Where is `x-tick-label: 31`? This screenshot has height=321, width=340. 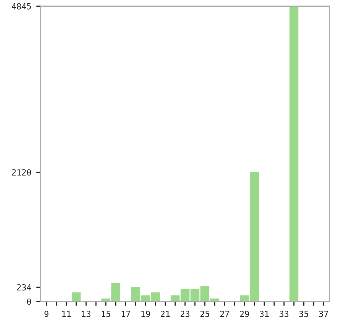
x-tick-label: 31 is located at coordinates (264, 314).